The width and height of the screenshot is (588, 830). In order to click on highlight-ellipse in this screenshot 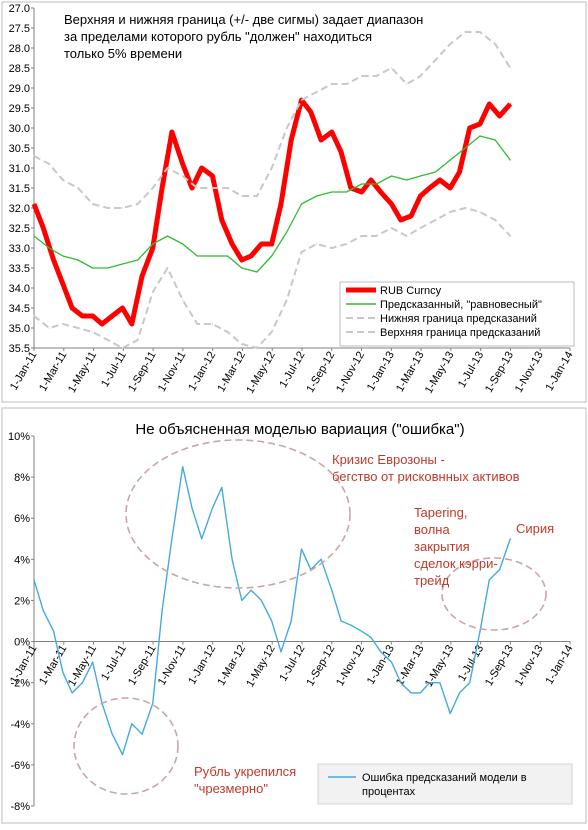, I will do `click(494, 594)`.